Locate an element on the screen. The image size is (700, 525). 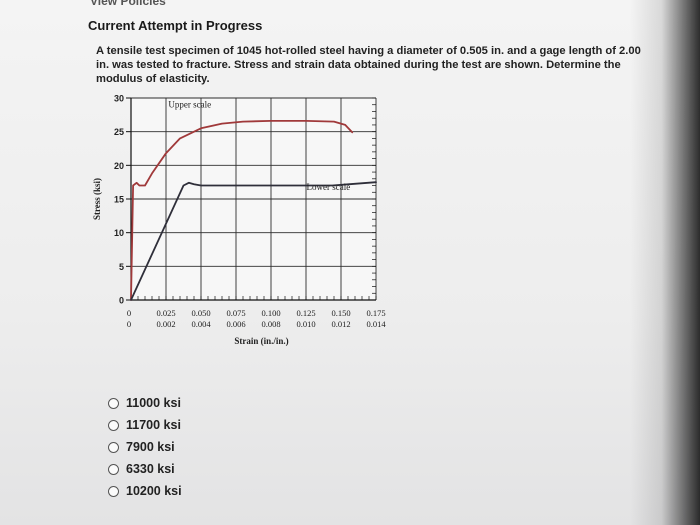
x-tick-label-lower: 0.014 is located at coordinates (376, 324).